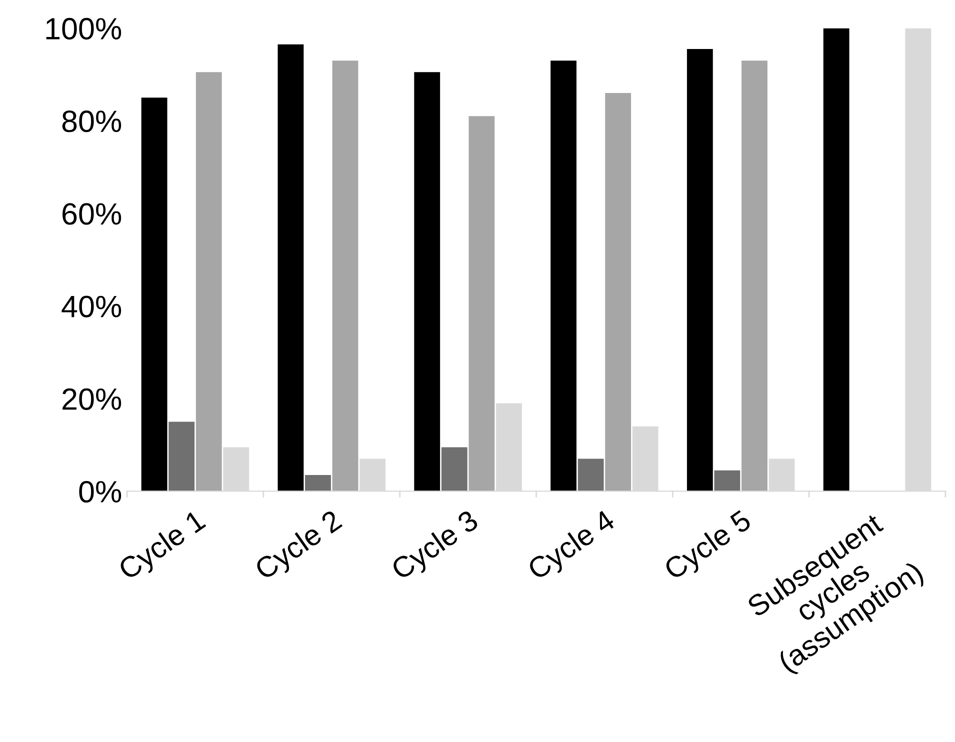 The height and width of the screenshot is (742, 955). I want to click on x-tick-label: Cycle 4, so click(573, 547).